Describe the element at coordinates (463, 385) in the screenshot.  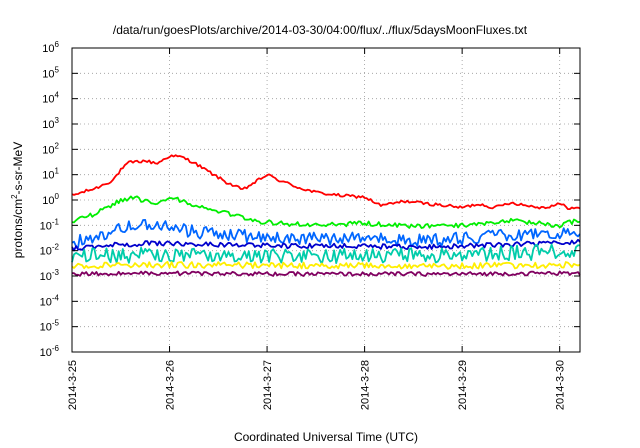
I see `x-tick-label: 2014-3-29` at that location.